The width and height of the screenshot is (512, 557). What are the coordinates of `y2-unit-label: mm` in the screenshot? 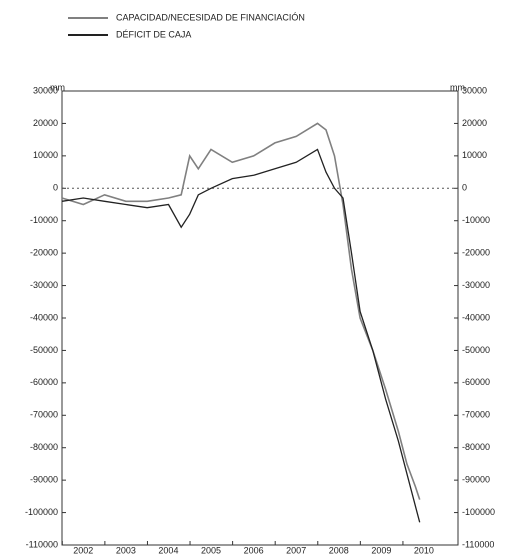 It's located at (457, 87).